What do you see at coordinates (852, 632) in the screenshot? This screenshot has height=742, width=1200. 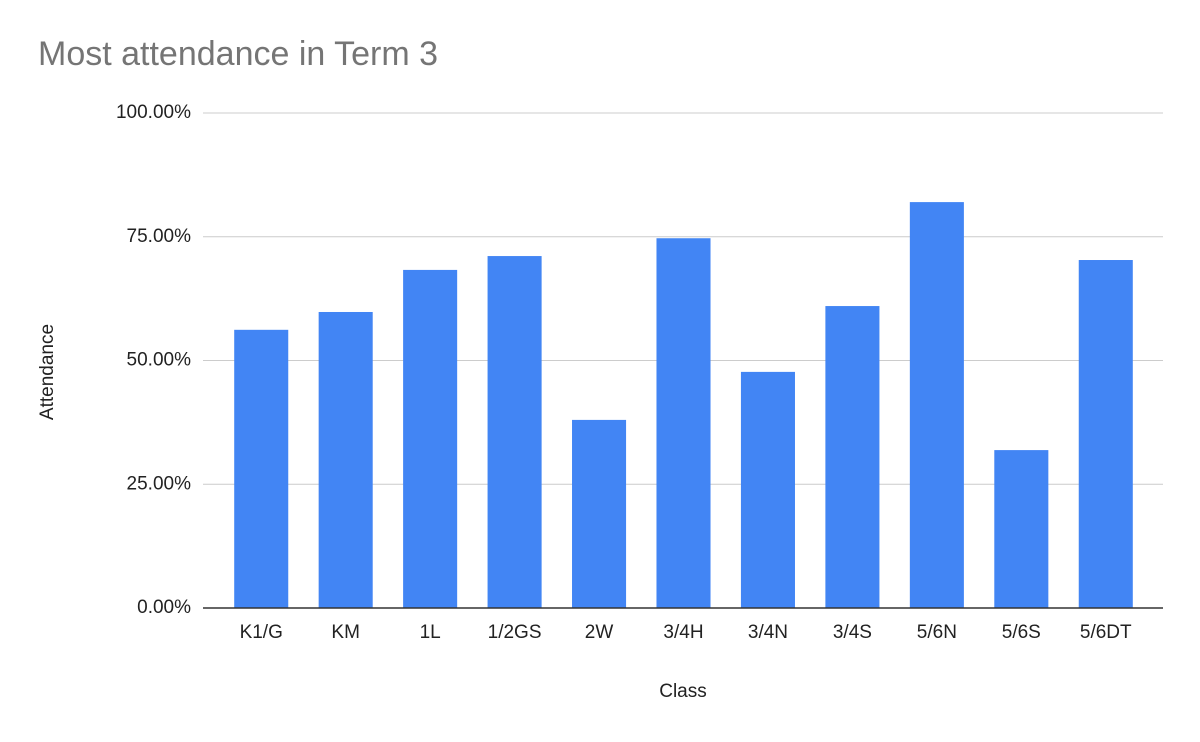 I see `x-tick-label: 3/4S` at bounding box center [852, 632].